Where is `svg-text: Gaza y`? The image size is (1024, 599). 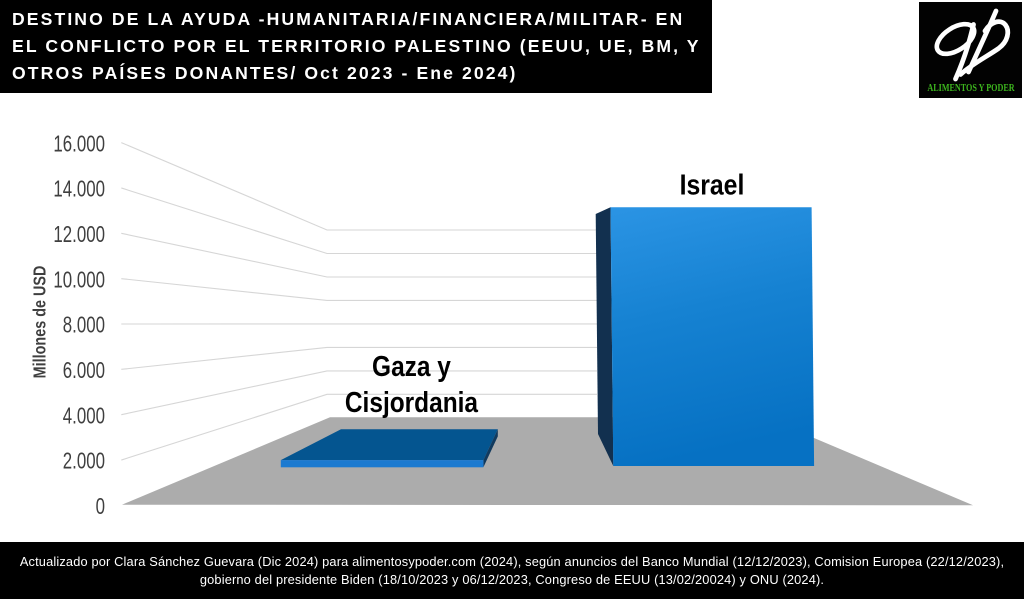 svg-text: Gaza y is located at coordinates (411, 366).